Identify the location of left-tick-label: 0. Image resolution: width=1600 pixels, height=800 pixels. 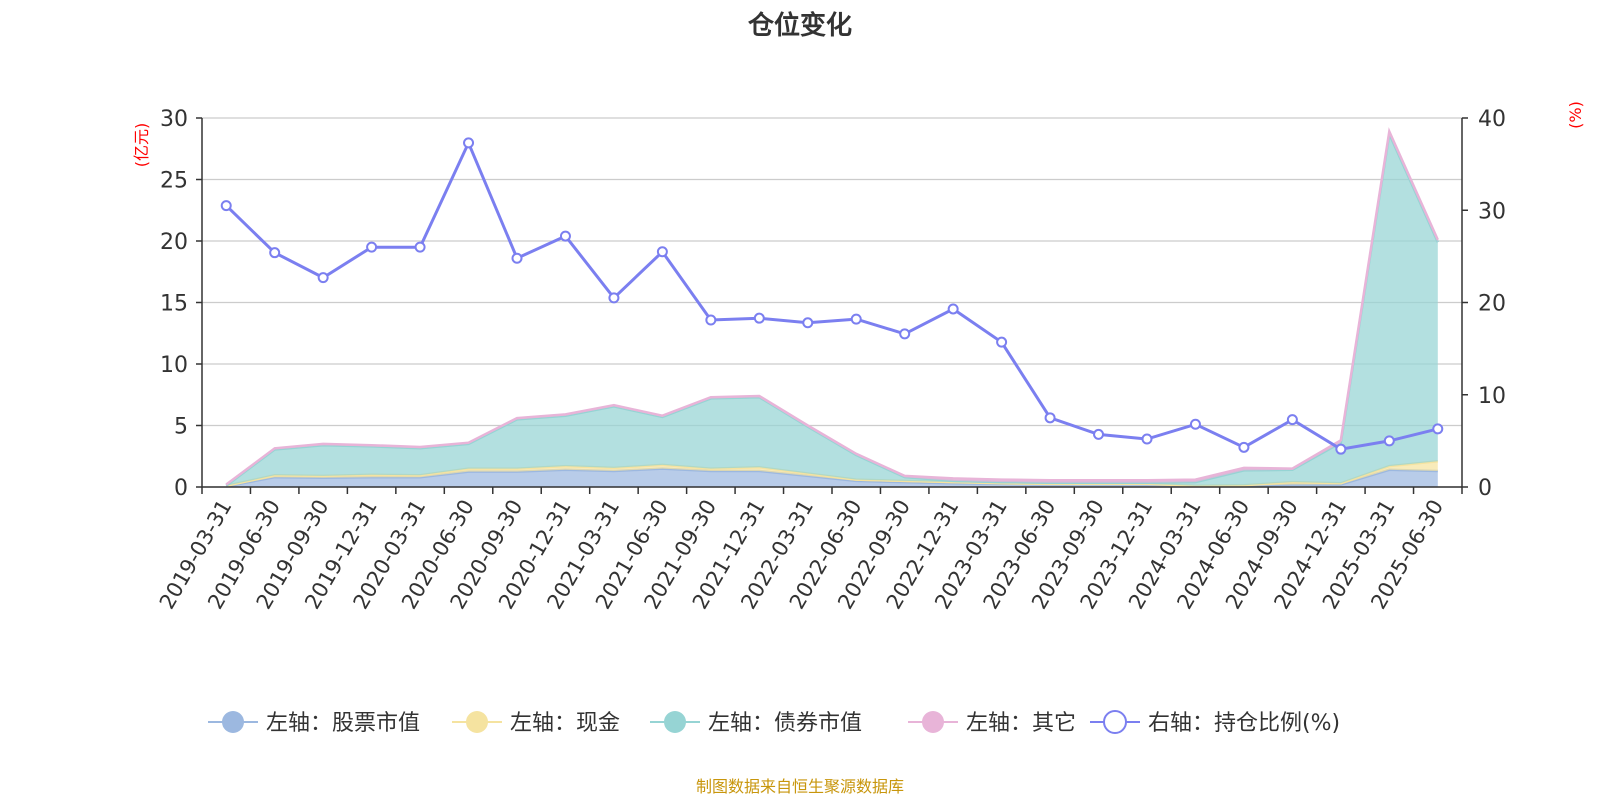
(181, 488).